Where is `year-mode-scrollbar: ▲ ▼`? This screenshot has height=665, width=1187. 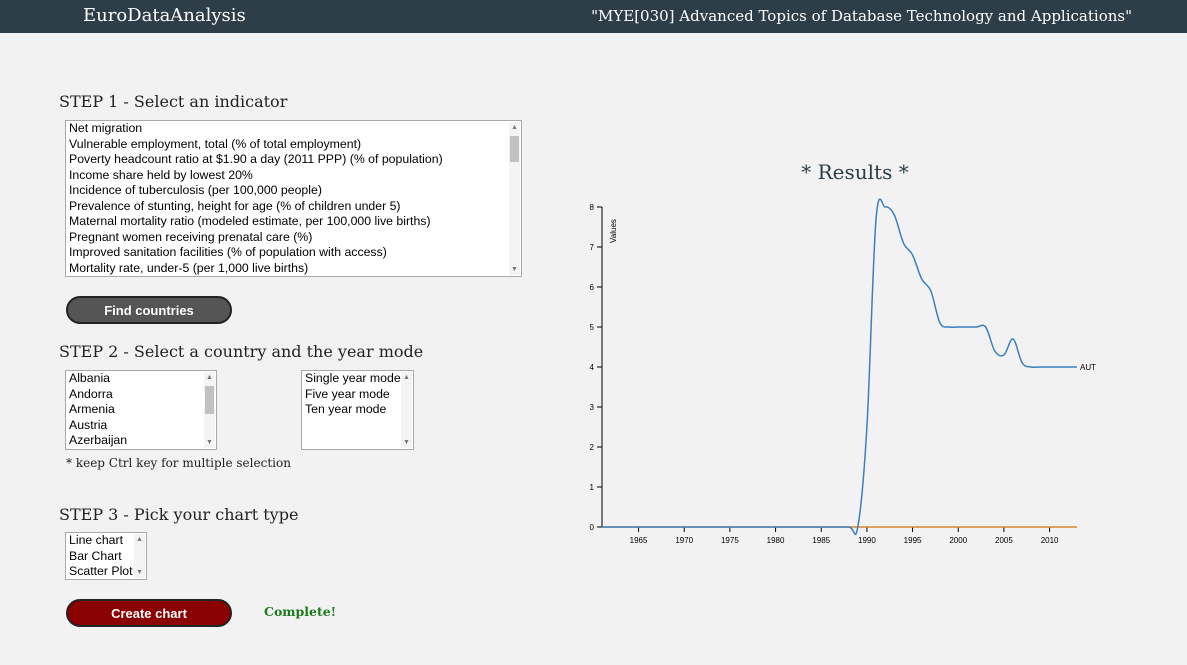
year-mode-scrollbar: ▲ ▼ is located at coordinates (406, 410).